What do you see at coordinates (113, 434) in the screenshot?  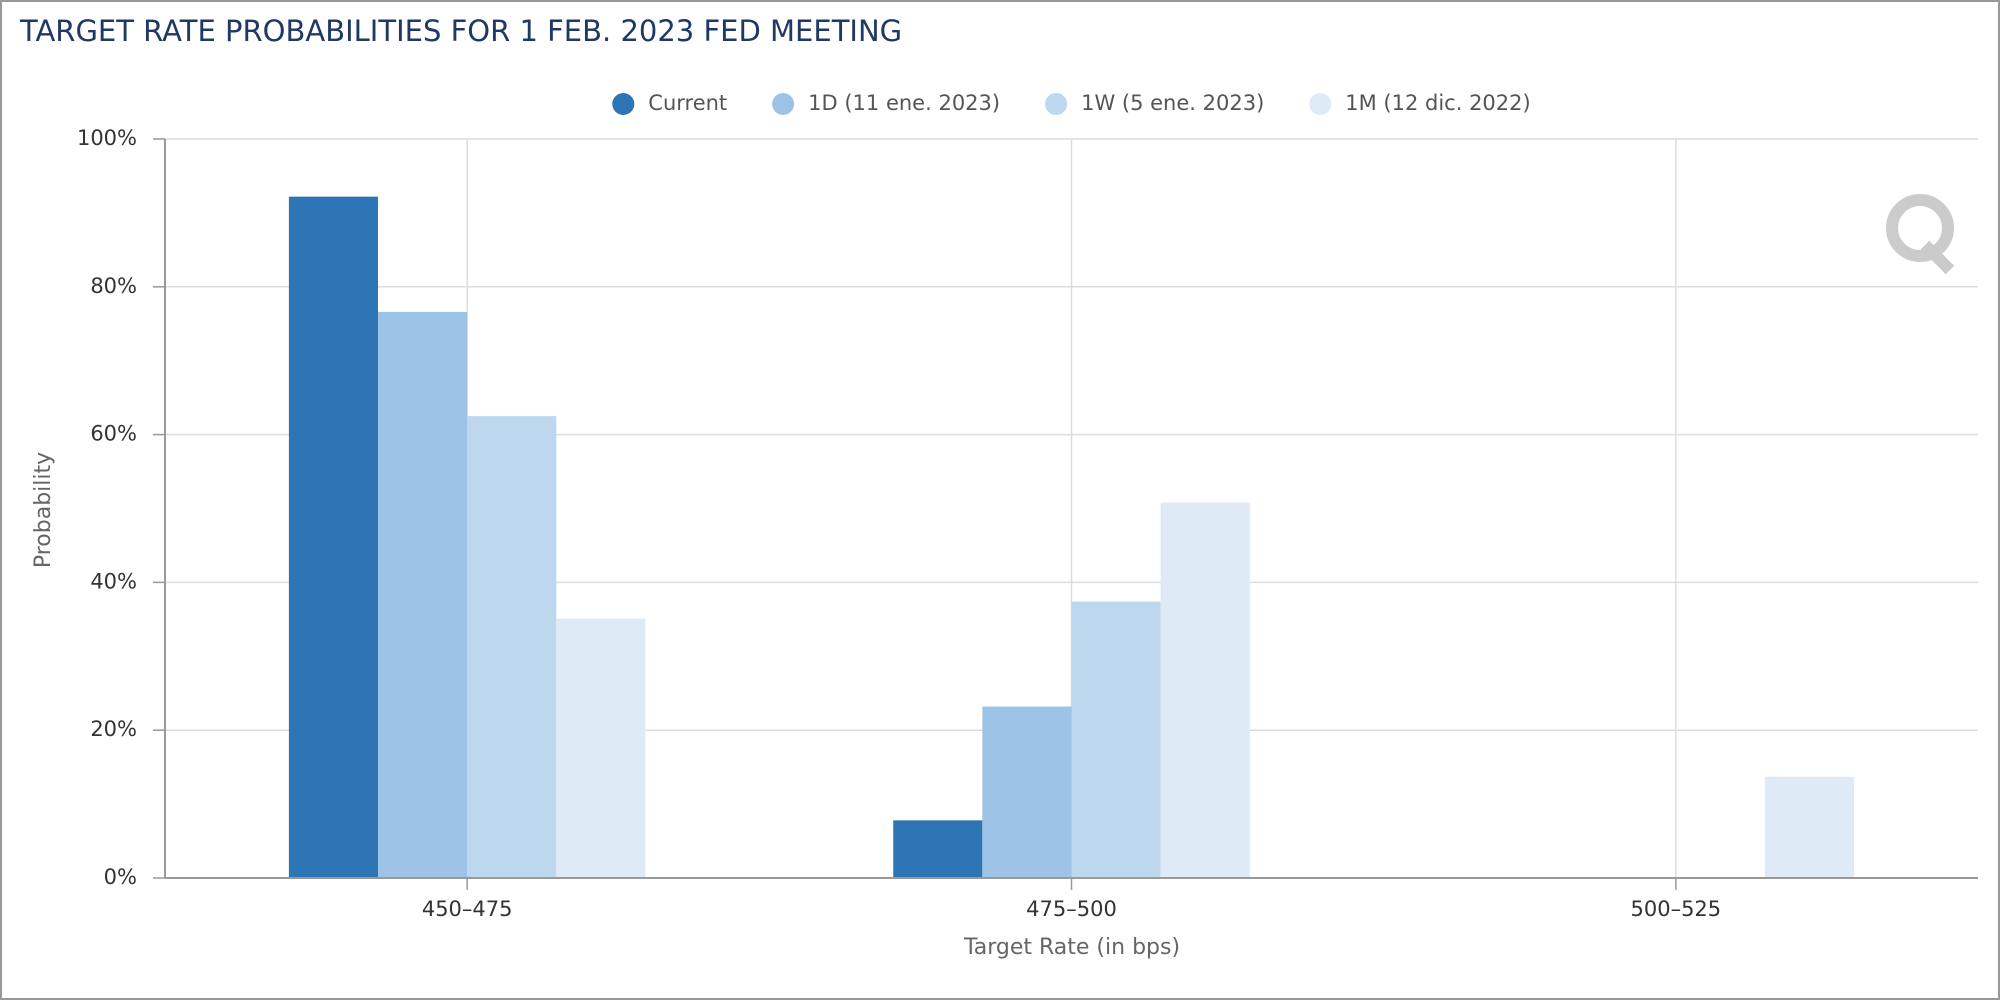 I see `y-tick-label: 60%` at bounding box center [113, 434].